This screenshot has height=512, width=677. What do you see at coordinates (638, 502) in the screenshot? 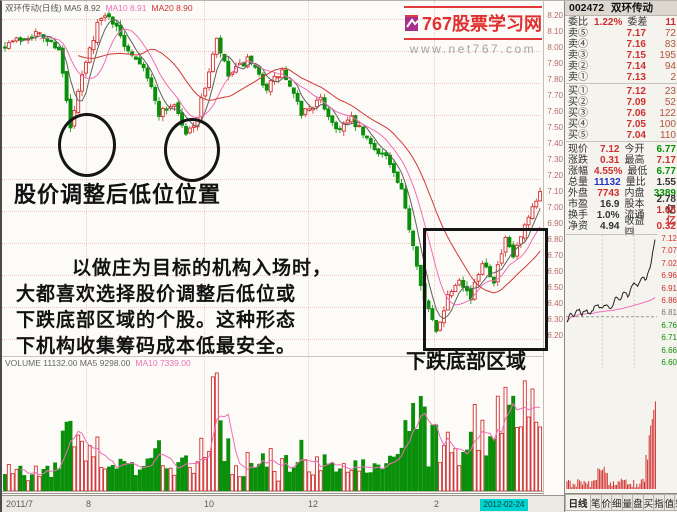
I see `tab-盘: 盘` at bounding box center [638, 502].